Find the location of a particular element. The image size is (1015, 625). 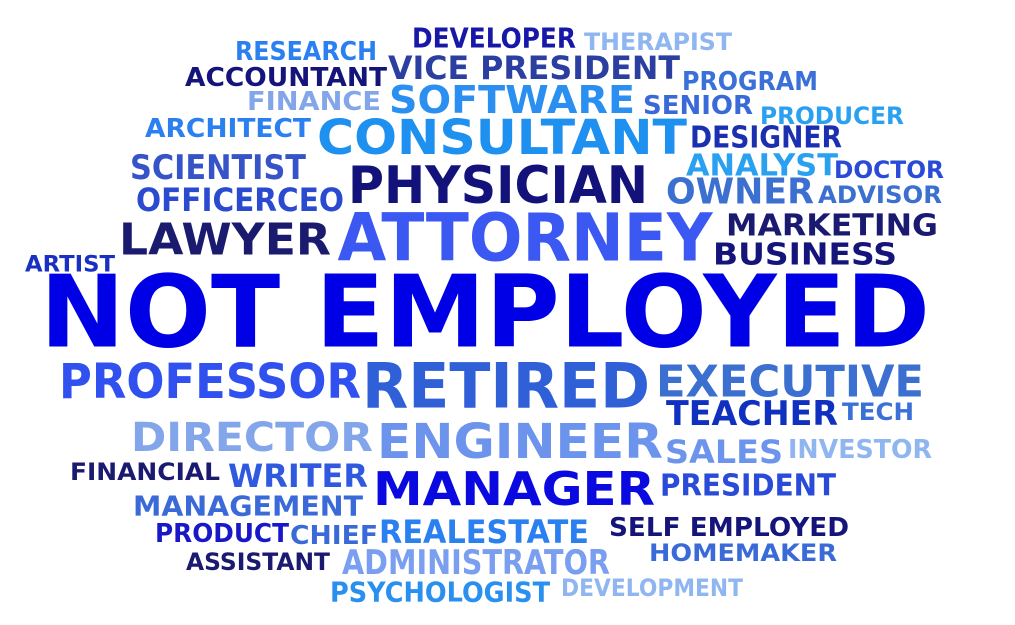

word-realestate: REALESTATE is located at coordinates (484, 532).